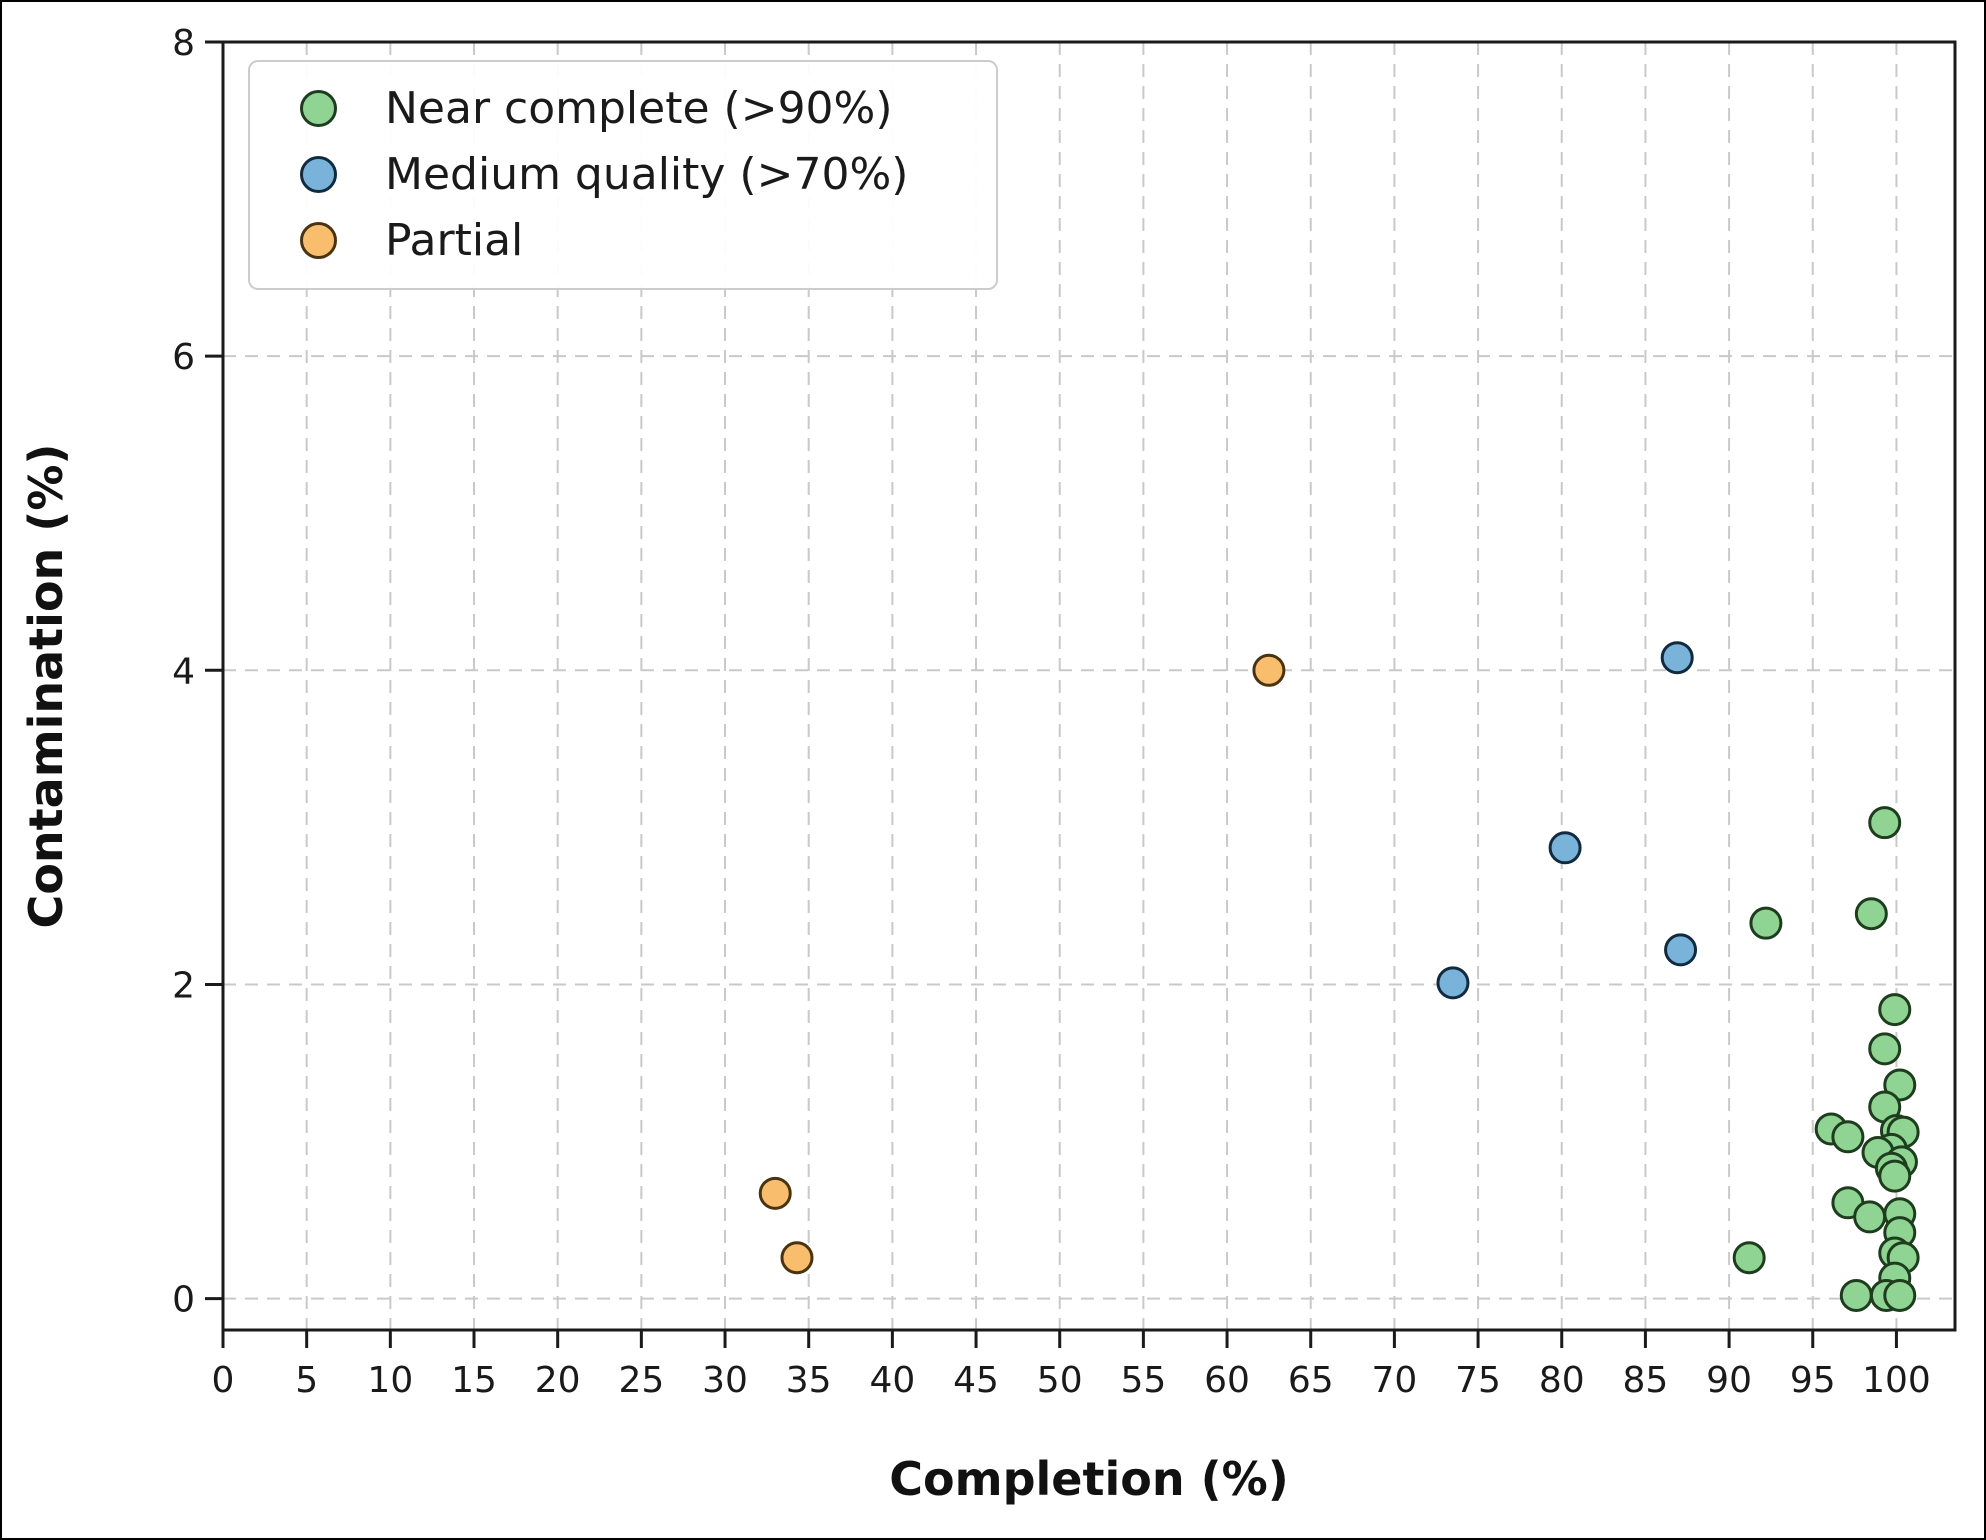  What do you see at coordinates (46, 686) in the screenshot?
I see `y-axis-title: Contamination (%)` at bounding box center [46, 686].